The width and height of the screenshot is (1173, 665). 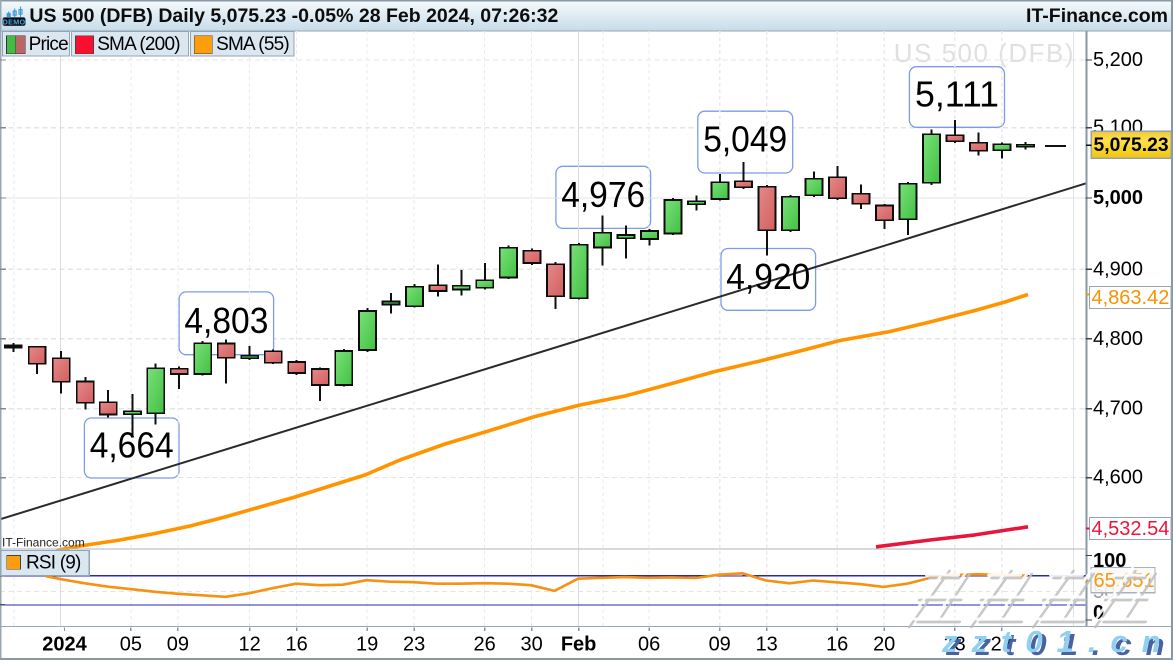 What do you see at coordinates (1098, 613) in the screenshot?
I see `svg-text: 0` at bounding box center [1098, 613].